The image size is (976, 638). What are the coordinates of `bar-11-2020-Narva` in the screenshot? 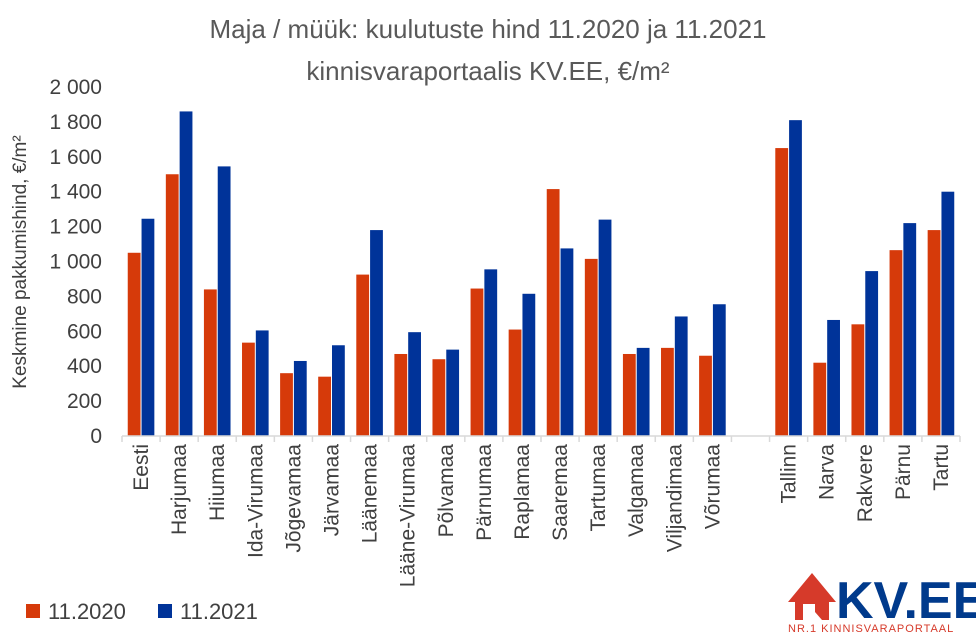 It's located at (820, 399).